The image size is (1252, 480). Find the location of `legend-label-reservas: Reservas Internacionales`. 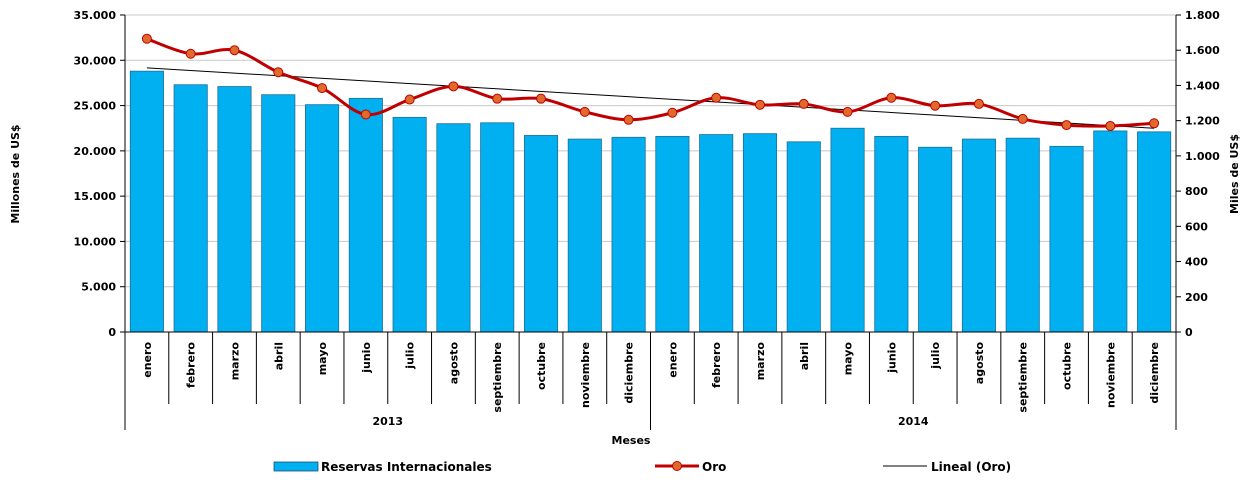

legend-label-reservas: Reservas Internacionales is located at coordinates (406, 467).